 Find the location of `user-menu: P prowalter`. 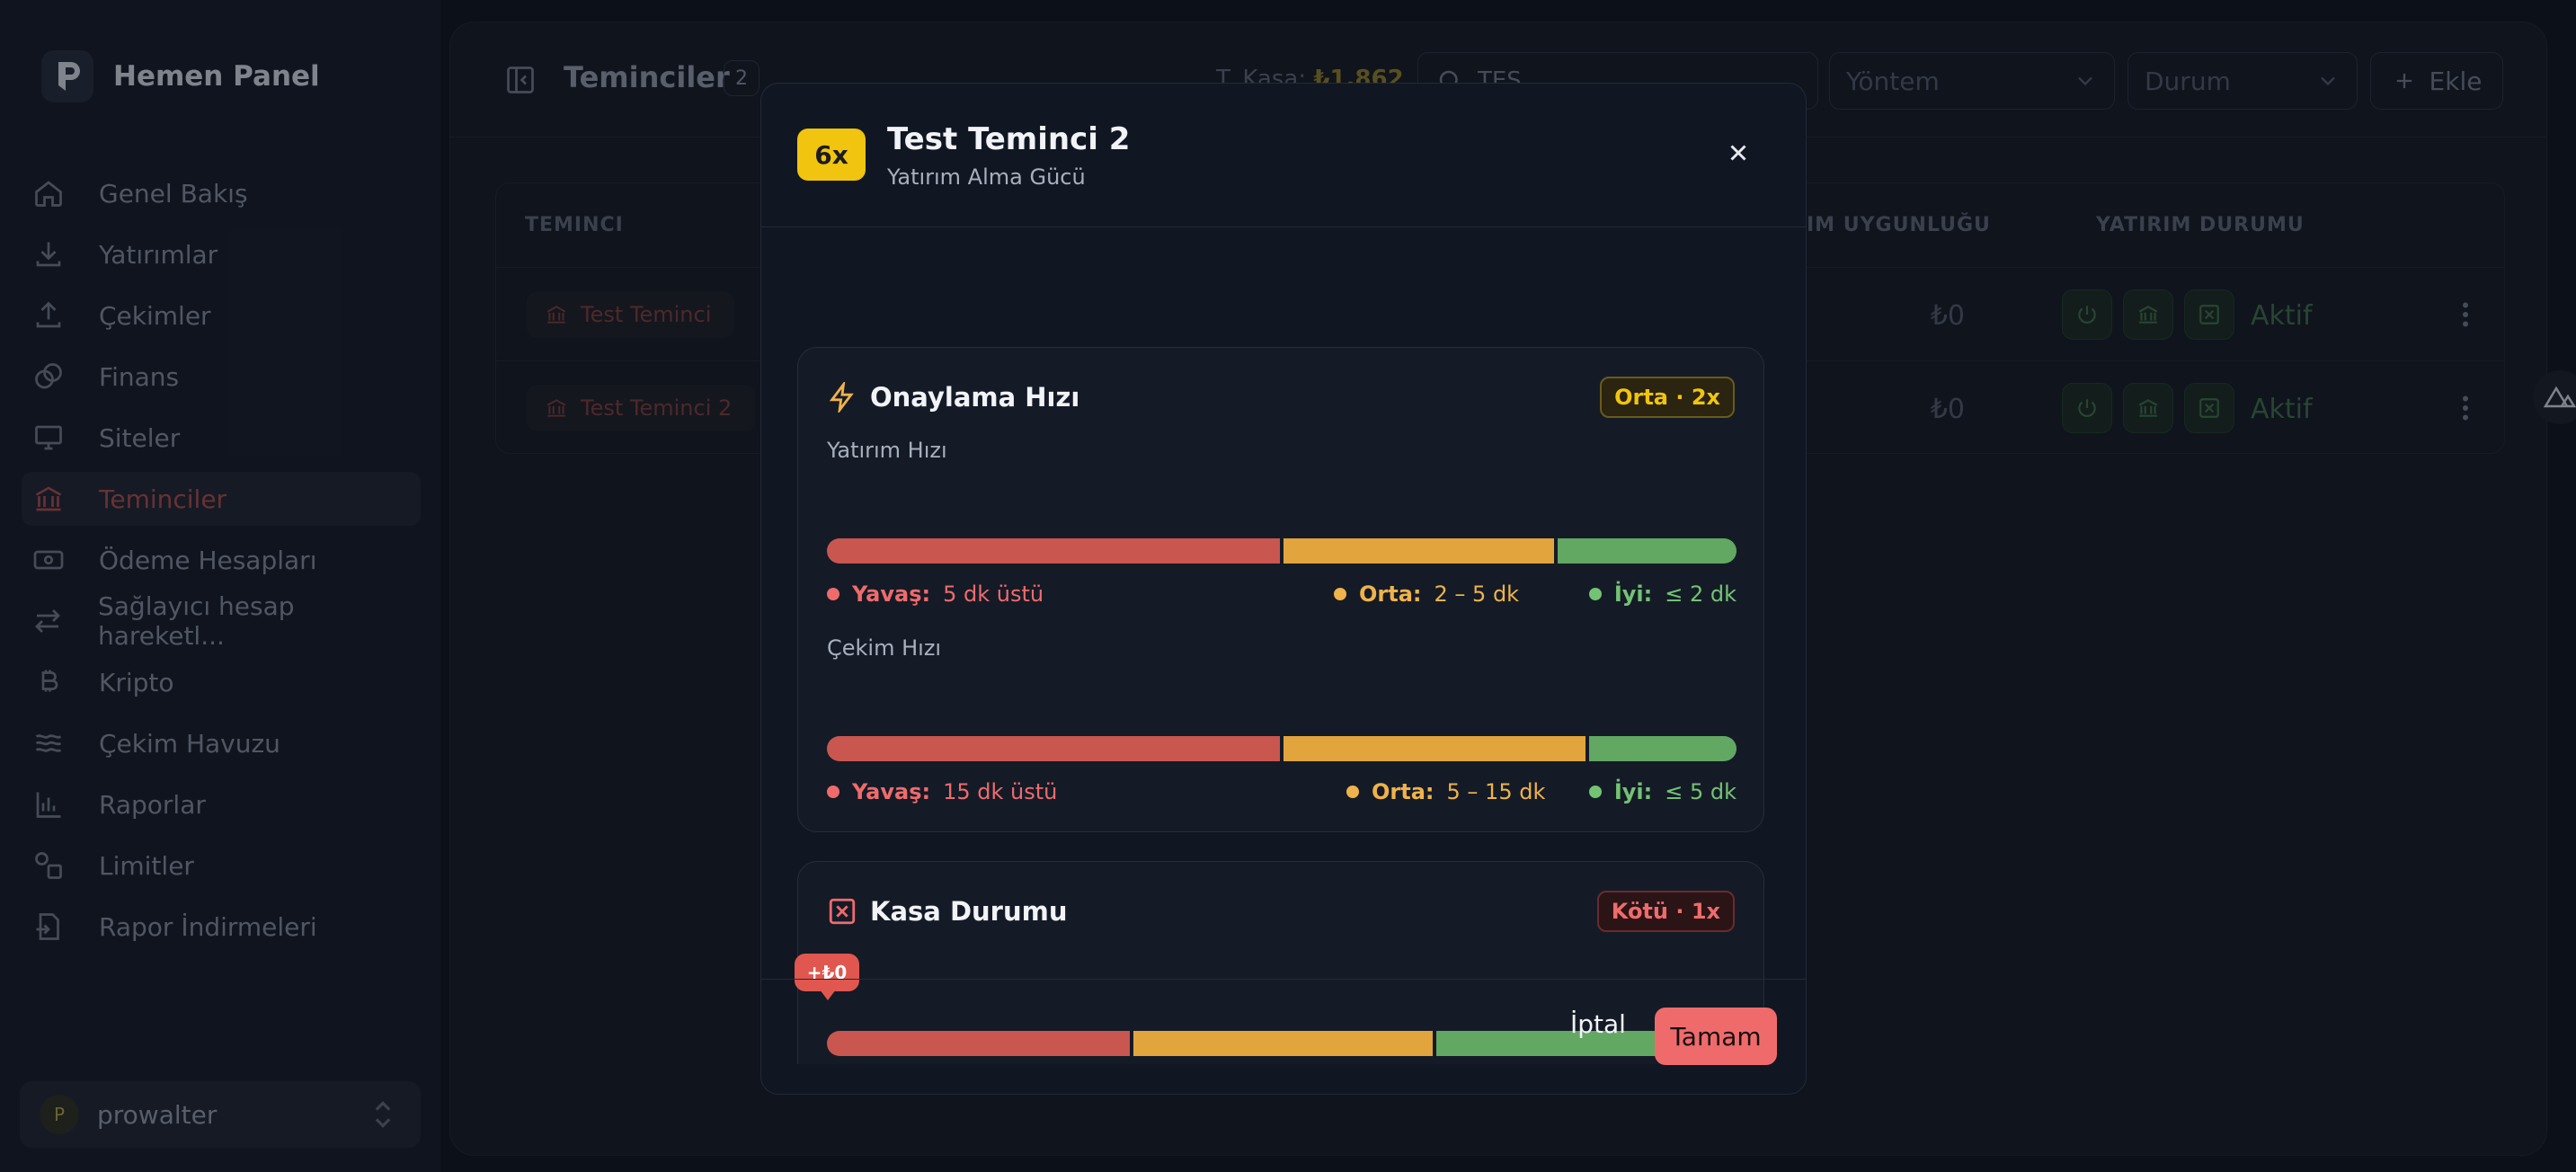

user-menu: P prowalter is located at coordinates (220, 1114).